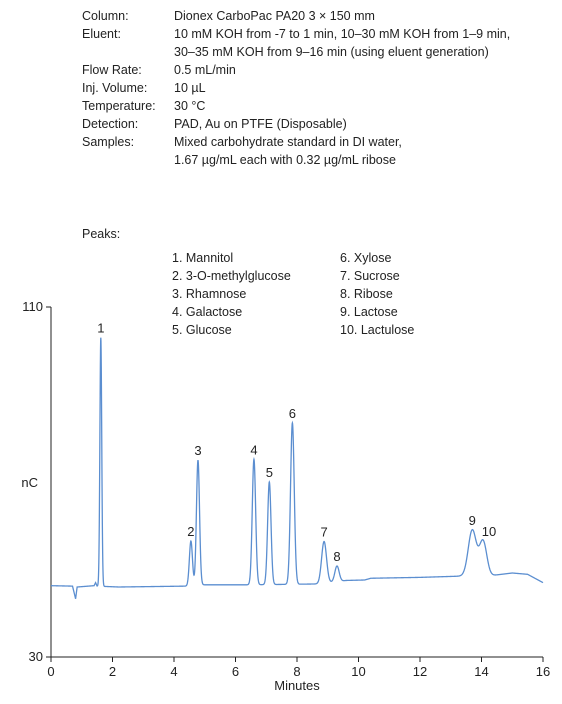  Describe the element at coordinates (366, 294) in the screenshot. I see `peak-name: 8. Ribose` at that location.